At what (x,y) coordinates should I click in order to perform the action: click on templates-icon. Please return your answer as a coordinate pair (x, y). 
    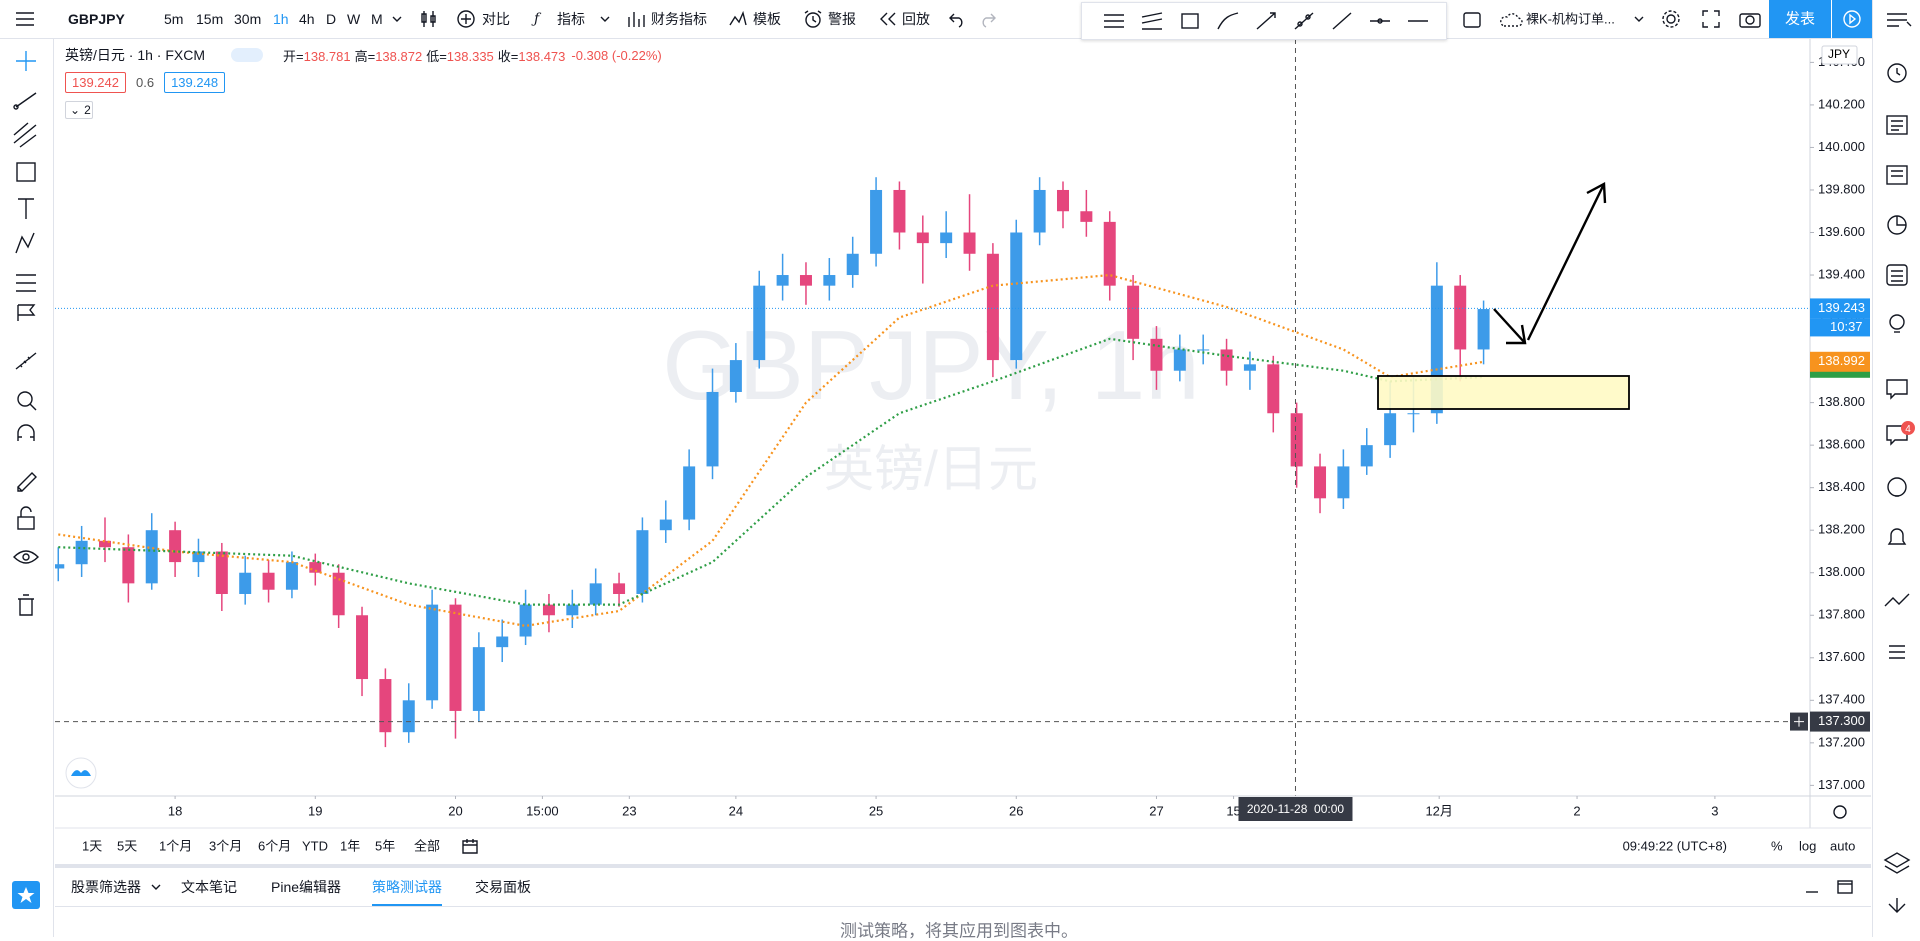
    Looking at the image, I should click on (738, 19).